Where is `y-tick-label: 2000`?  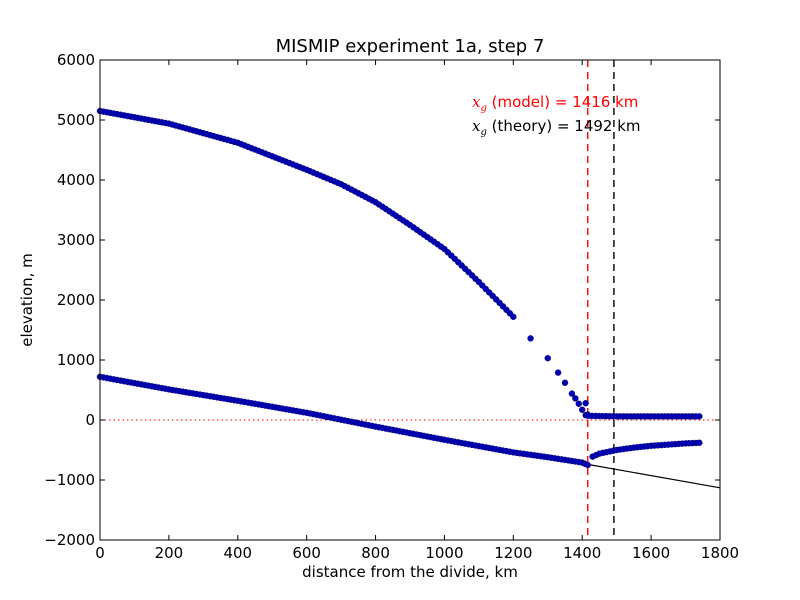 y-tick-label: 2000 is located at coordinates (76, 300).